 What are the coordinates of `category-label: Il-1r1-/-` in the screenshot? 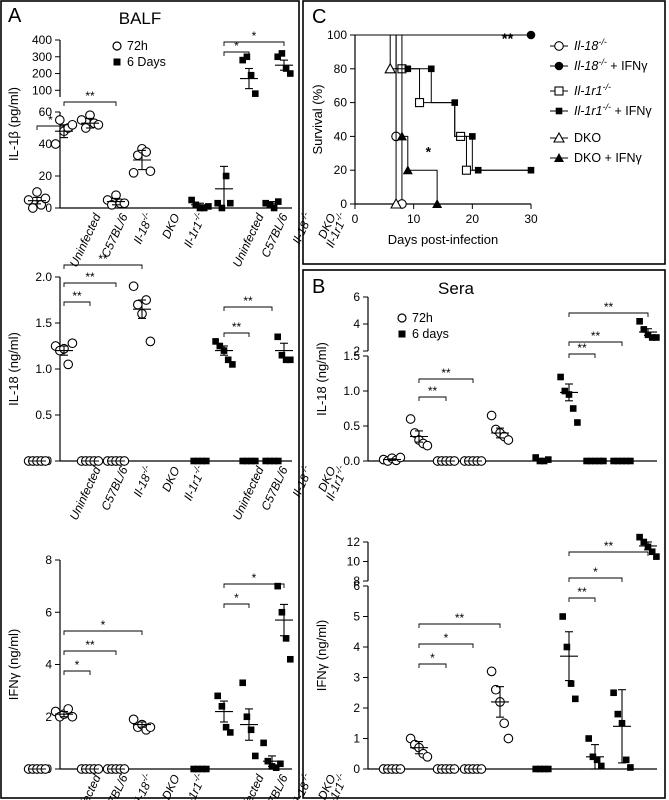 It's located at (194, 230).